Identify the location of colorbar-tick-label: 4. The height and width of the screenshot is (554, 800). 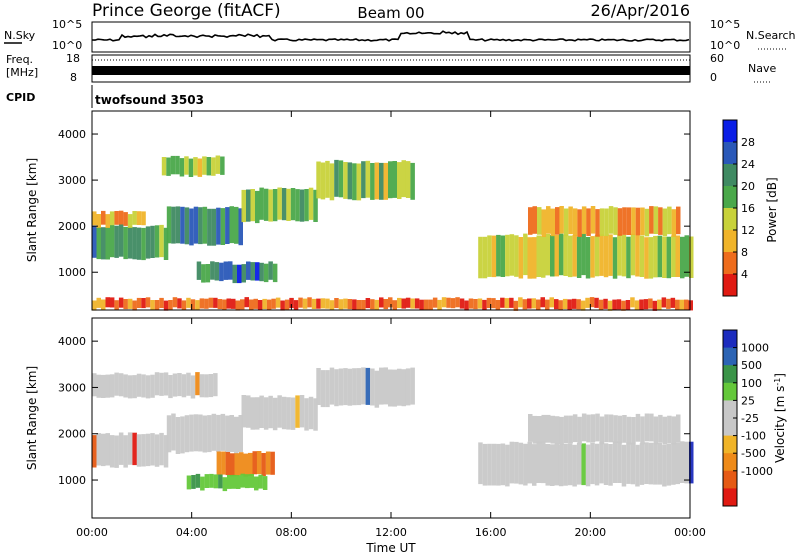
(744, 274).